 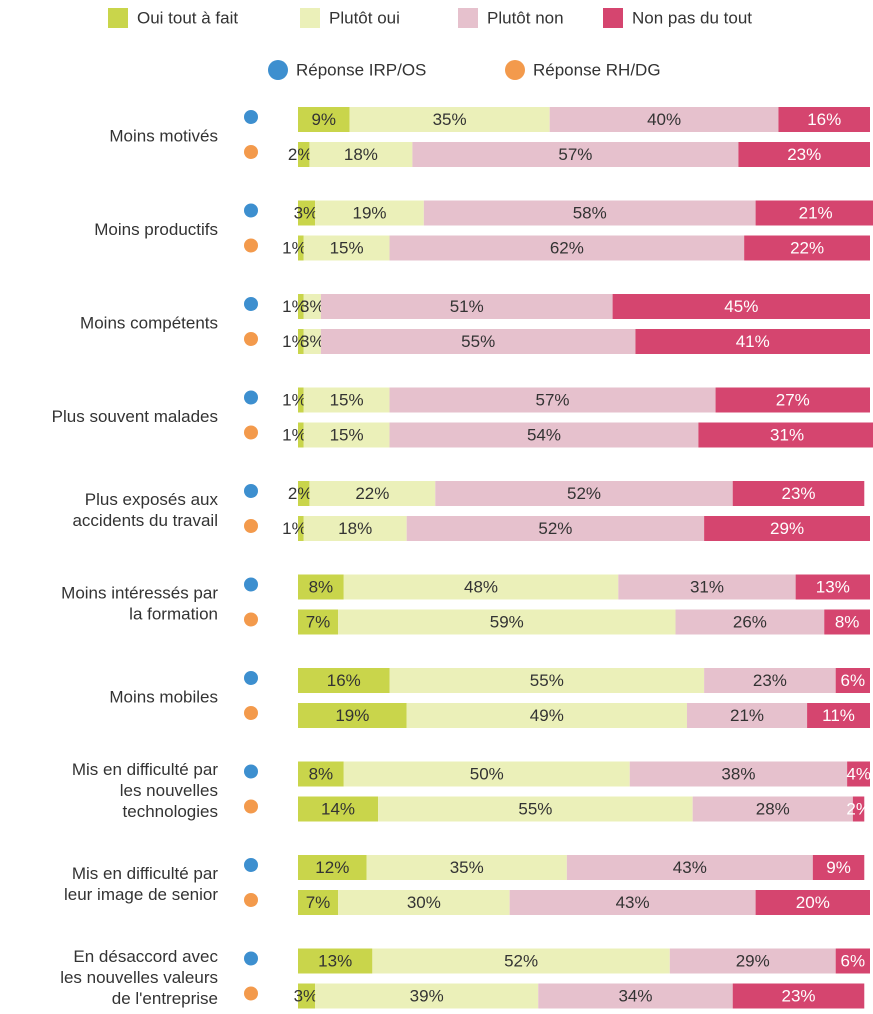 I want to click on value-label: 7%, so click(x=318, y=902).